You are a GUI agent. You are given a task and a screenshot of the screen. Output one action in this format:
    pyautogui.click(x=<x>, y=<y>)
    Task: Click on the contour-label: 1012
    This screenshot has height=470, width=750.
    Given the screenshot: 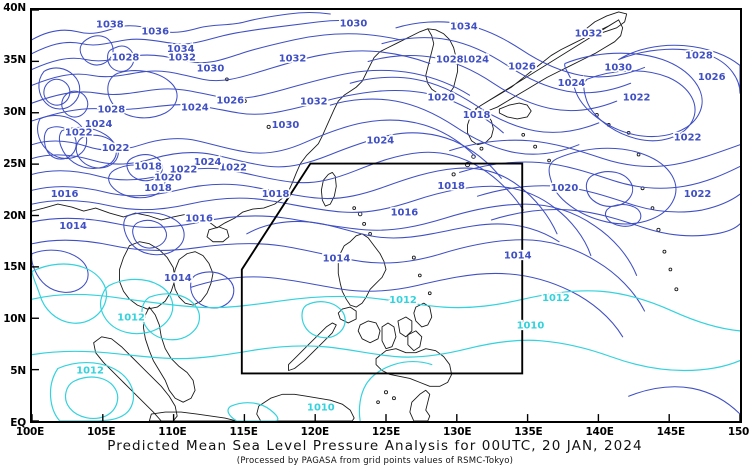 What is the action you would take?
    pyautogui.click(x=403, y=300)
    